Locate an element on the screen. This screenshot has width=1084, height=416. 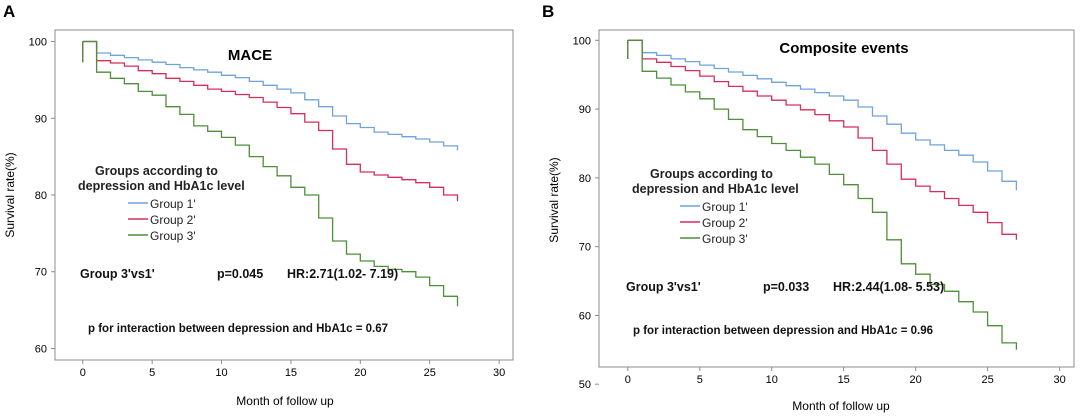
panel-label: B is located at coordinates (548, 11).